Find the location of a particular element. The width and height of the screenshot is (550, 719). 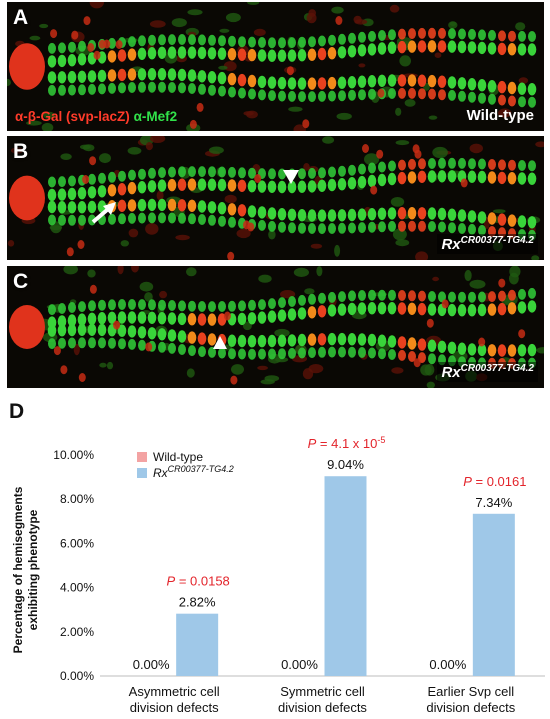

y-tick-label: 4.00% is located at coordinates (77, 588).